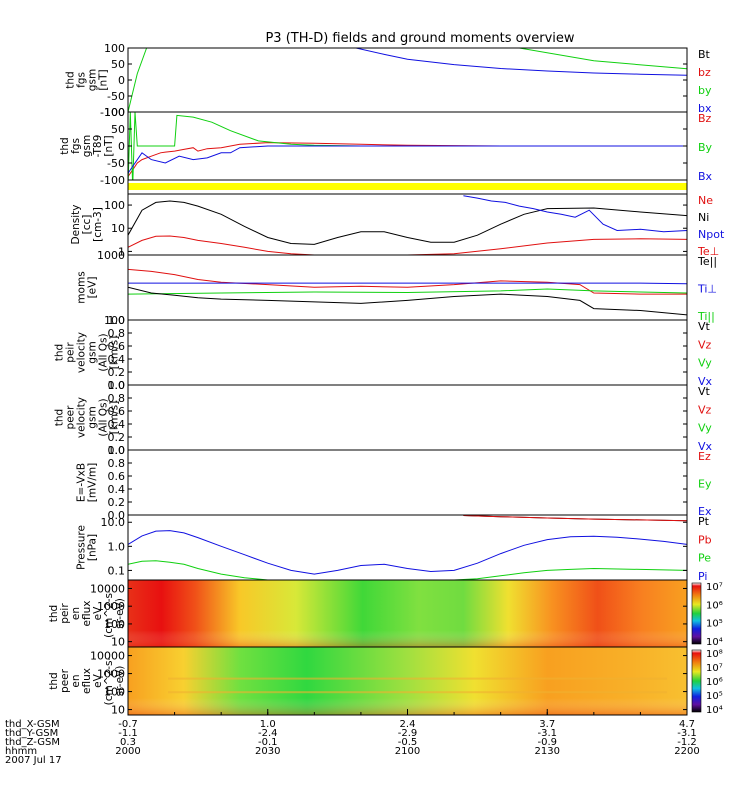 The width and height of the screenshot is (750, 800). What do you see at coordinates (397, 225) in the screenshot?
I see `panel-density: 1 10 100 Density [cc] [cm-3] Ne Ni Npot Te⊥` at bounding box center [397, 225].